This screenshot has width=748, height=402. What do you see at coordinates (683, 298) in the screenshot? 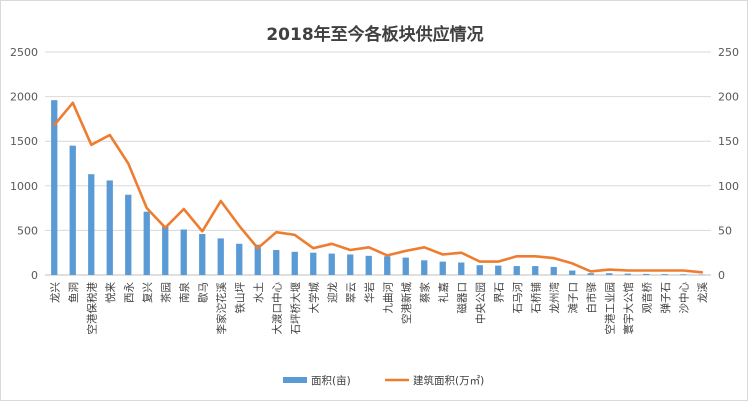
I see `x-tick-label: 沙中心` at bounding box center [683, 298].